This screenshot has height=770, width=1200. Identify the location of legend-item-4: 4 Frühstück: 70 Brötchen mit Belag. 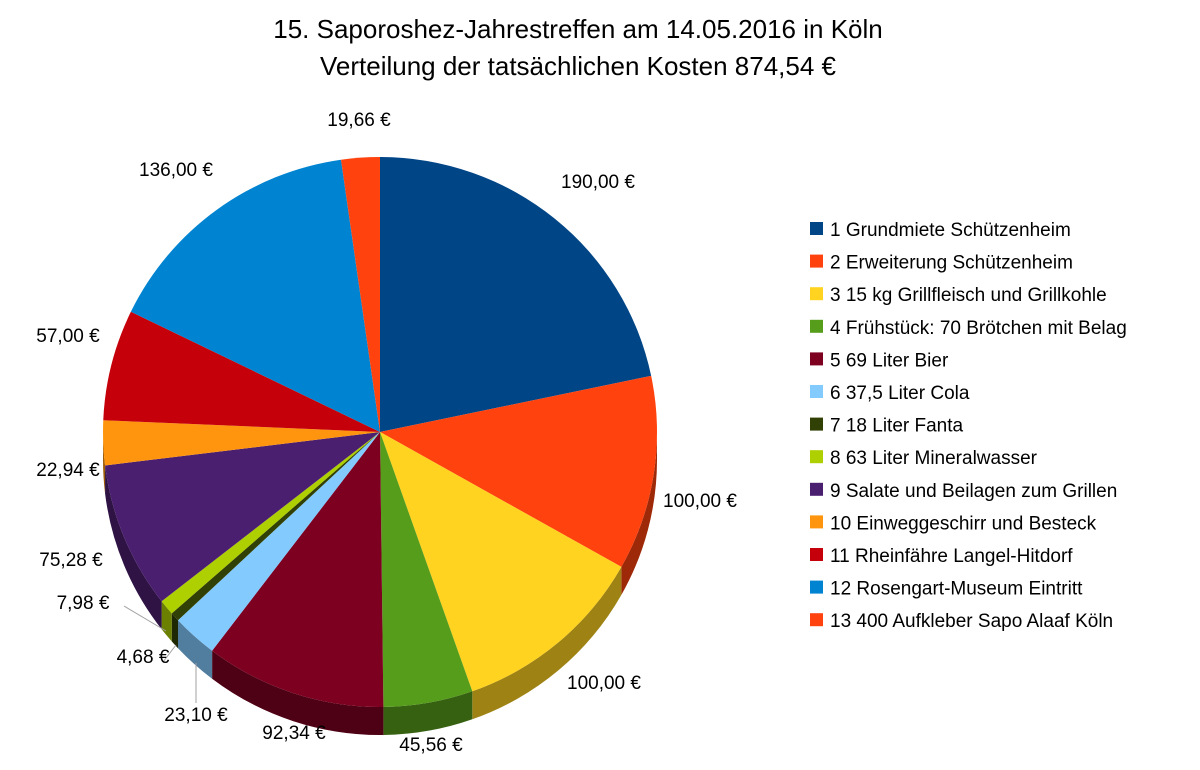
(968, 328).